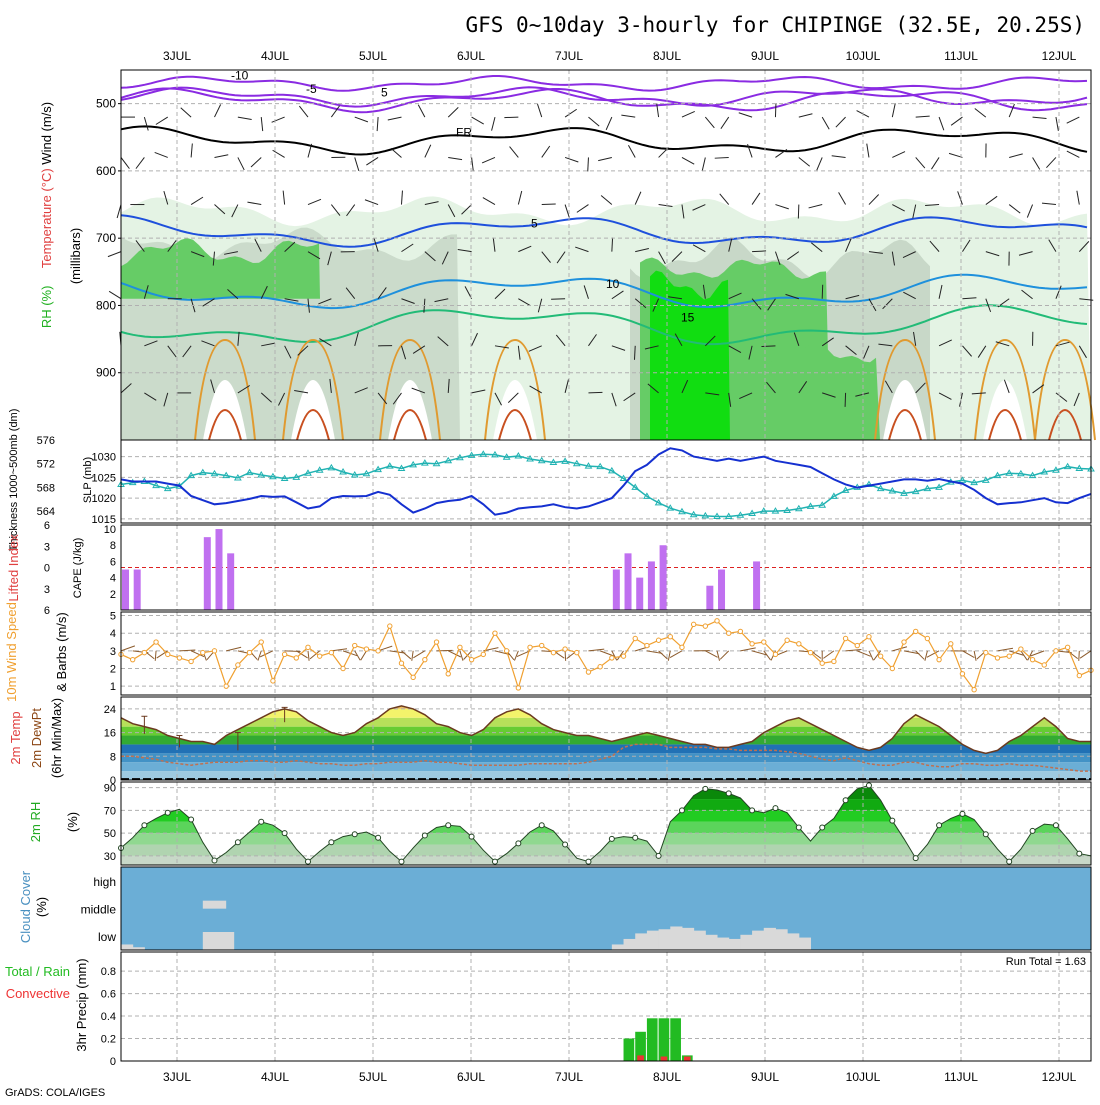  I want to click on run-total: Run Total = 1.63, so click(1046, 962).